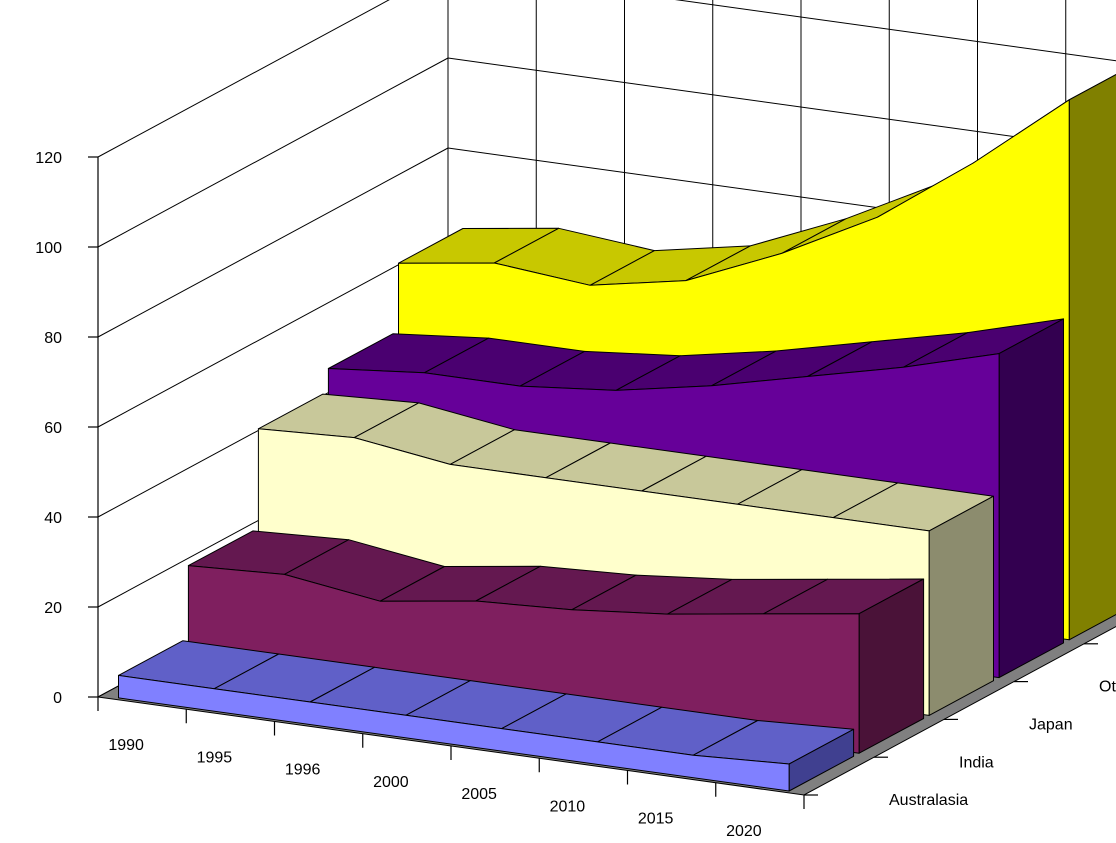 This screenshot has width=1116, height=843. I want to click on category-tick-label: 2010, so click(568, 806).